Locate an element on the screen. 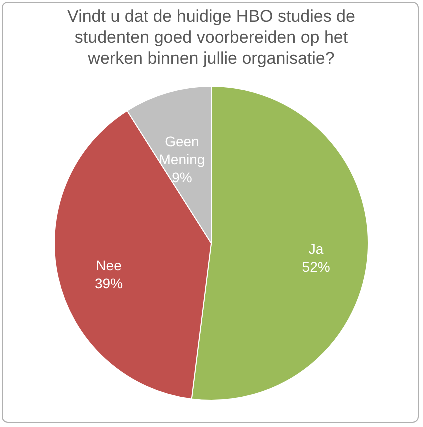  data-label: 39% is located at coordinates (109, 283).